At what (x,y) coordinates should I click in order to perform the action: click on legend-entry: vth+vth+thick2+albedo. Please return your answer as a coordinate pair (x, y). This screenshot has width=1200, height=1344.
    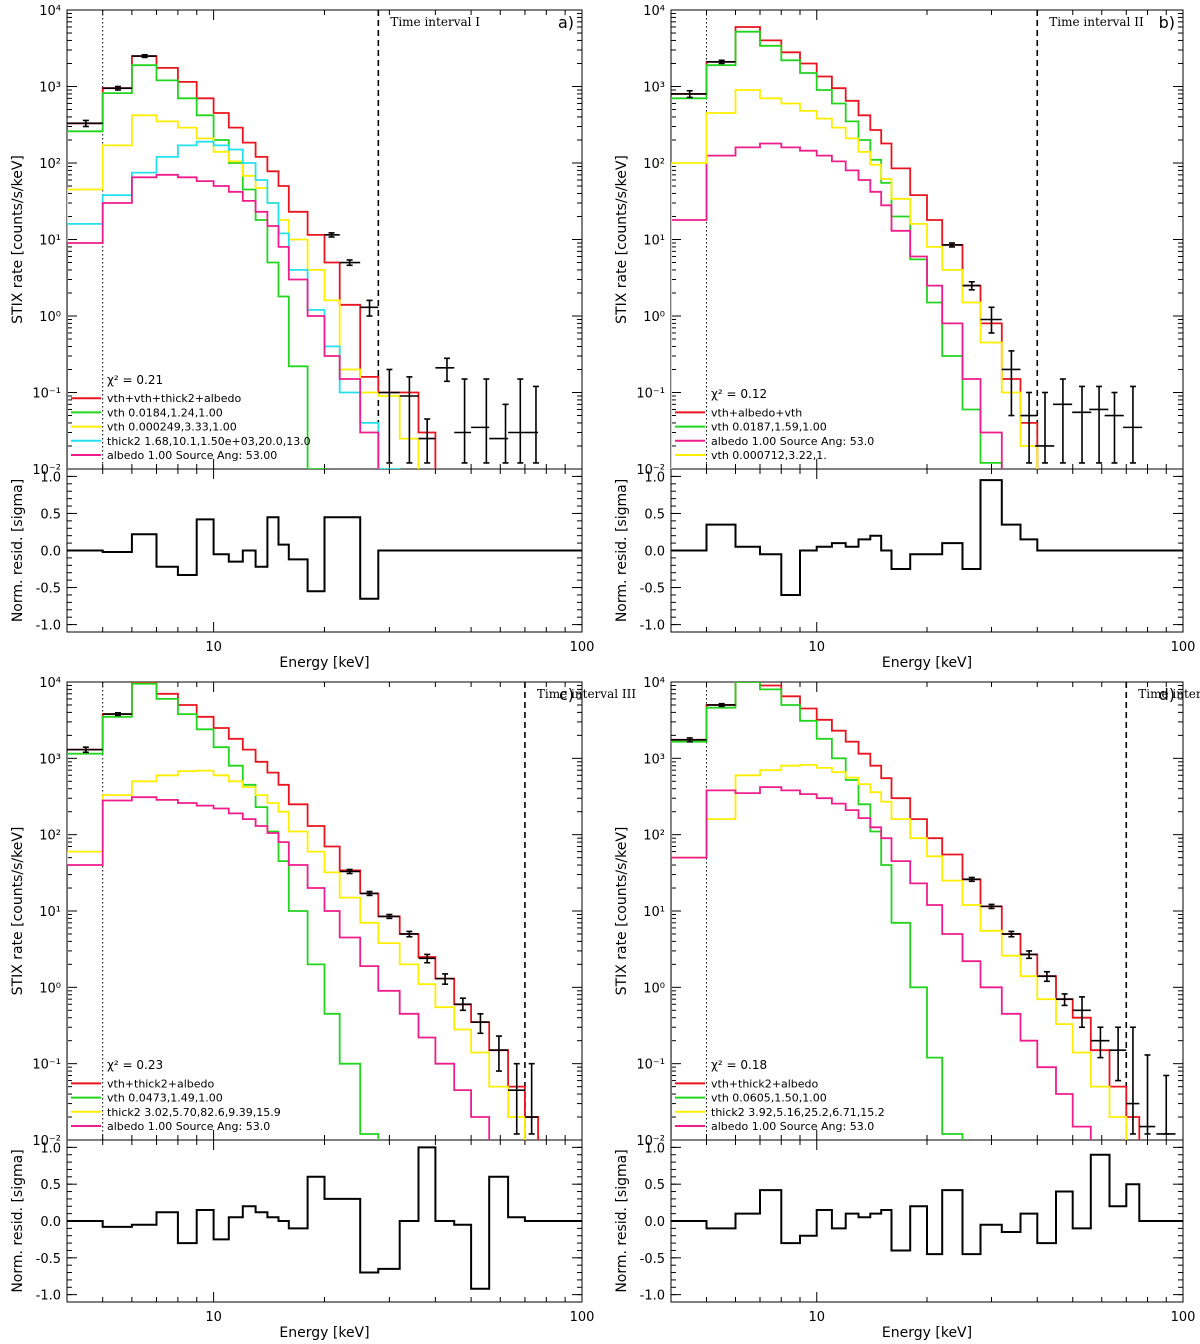
    Looking at the image, I should click on (174, 398).